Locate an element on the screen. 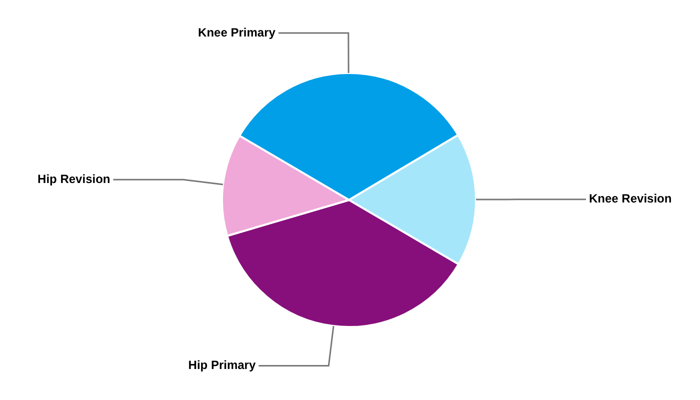 This screenshot has height=400, width=700. slice-label: Hip Primary is located at coordinates (222, 365).